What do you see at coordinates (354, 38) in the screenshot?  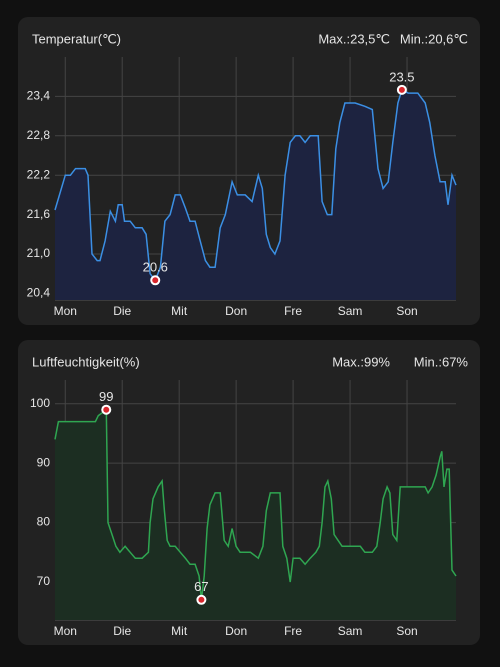 I see `max-label: Max.:23,5℃` at bounding box center [354, 38].